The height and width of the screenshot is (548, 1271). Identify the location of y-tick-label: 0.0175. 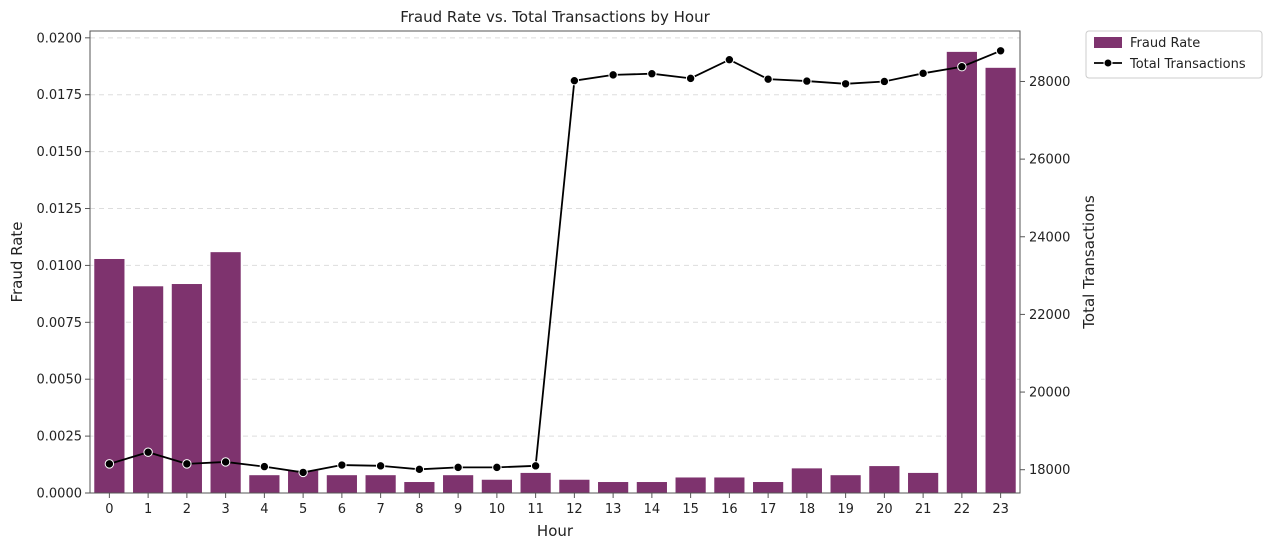
(60, 95).